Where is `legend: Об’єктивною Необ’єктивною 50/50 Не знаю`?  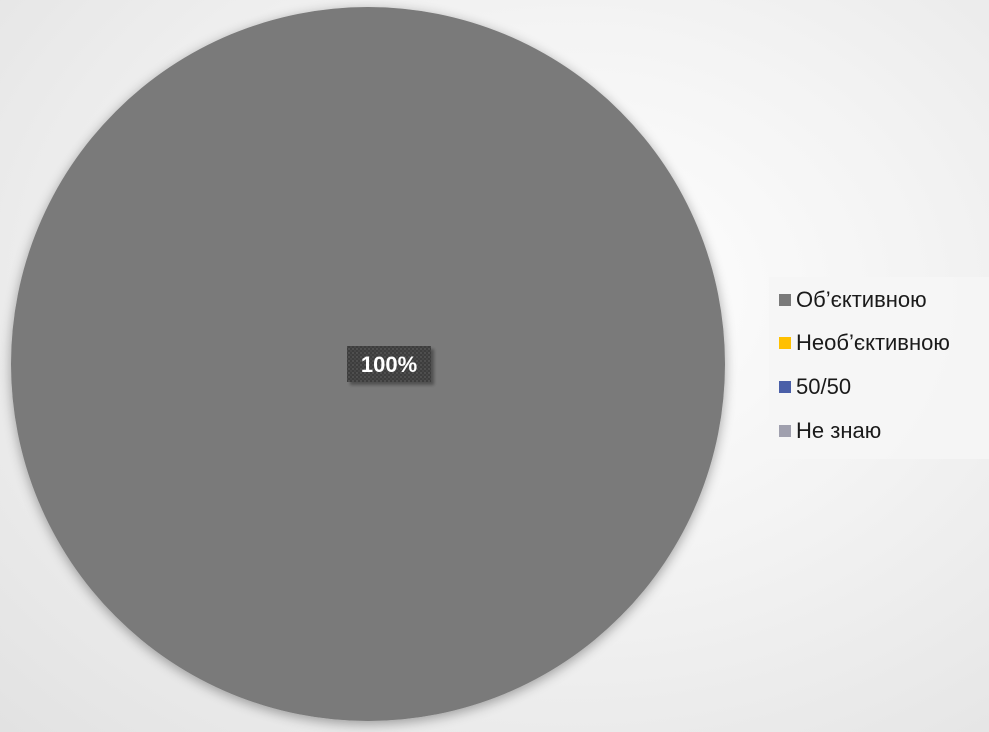 legend: Об’єктивною Необ’єктивною 50/50 Не знаю is located at coordinates (879, 368).